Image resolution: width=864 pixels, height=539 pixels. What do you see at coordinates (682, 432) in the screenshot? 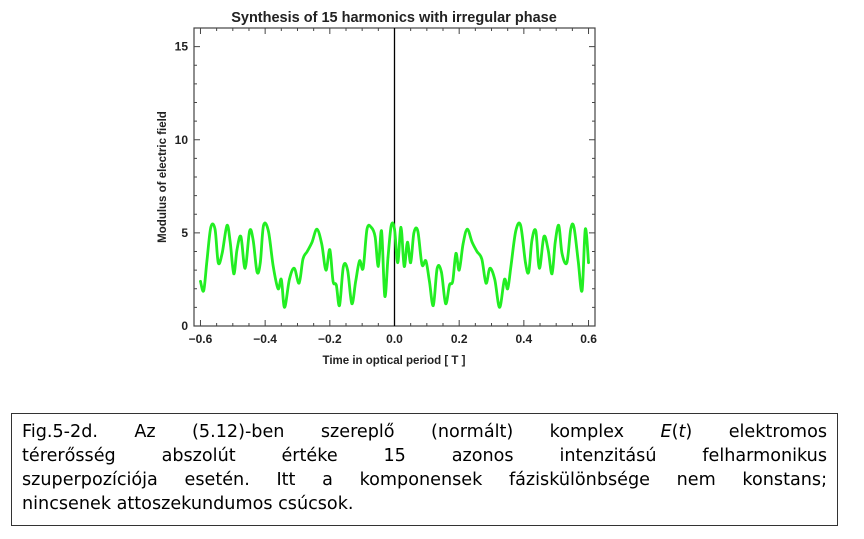
I see `caption-italic-t: t` at bounding box center [682, 432].